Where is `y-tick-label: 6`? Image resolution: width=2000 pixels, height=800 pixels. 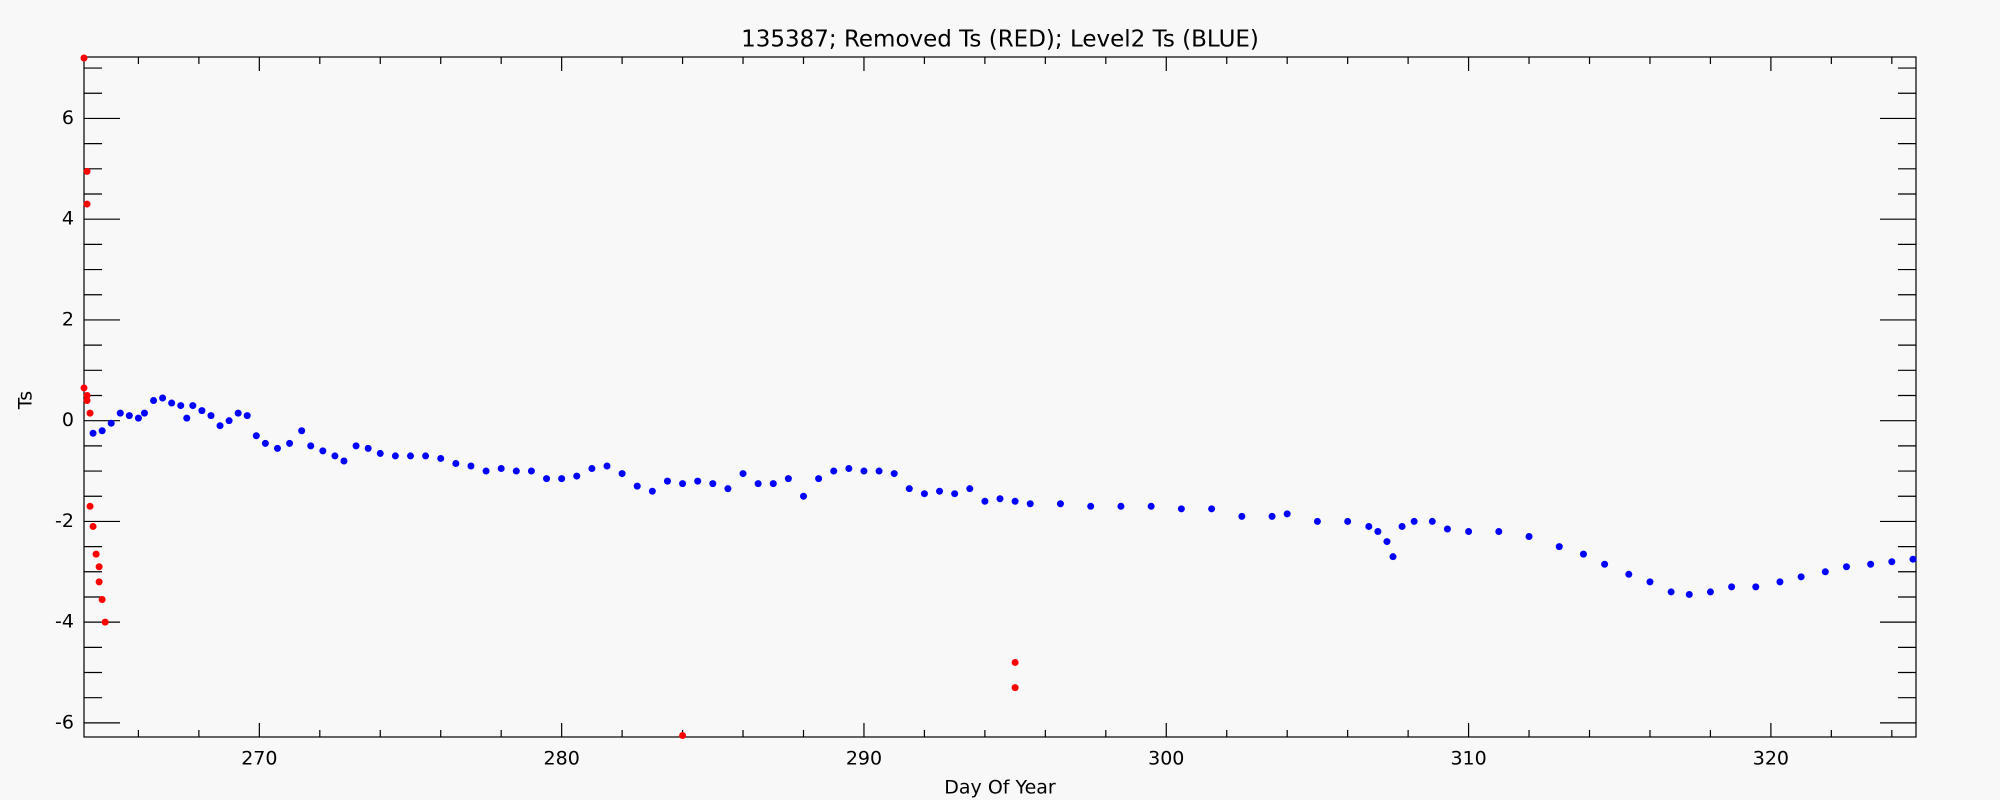
y-tick-label: 6 is located at coordinates (68, 118).